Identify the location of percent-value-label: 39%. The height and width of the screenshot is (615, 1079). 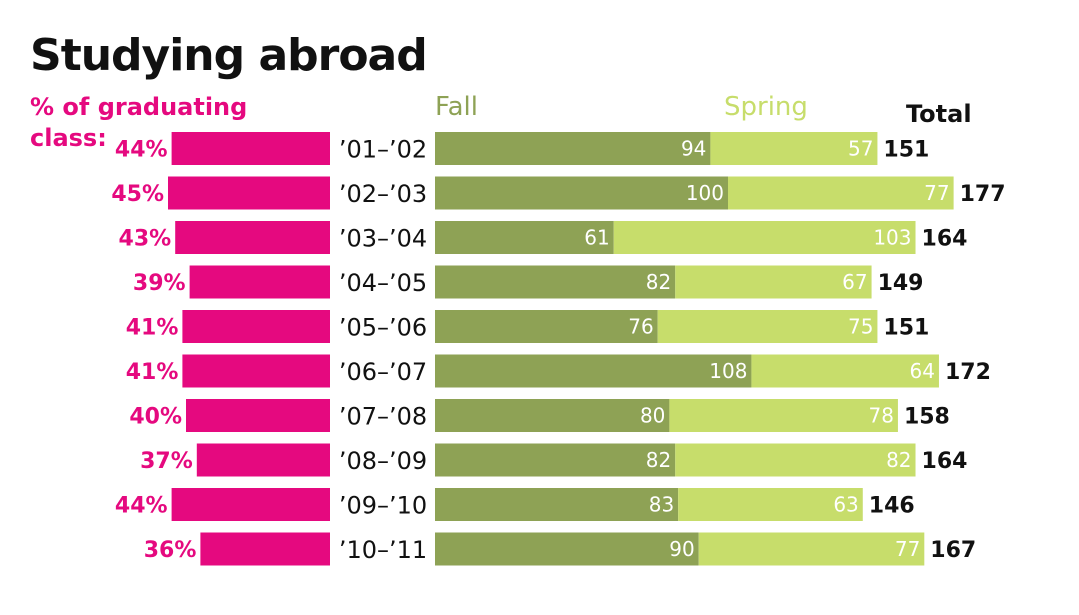
(159, 283).